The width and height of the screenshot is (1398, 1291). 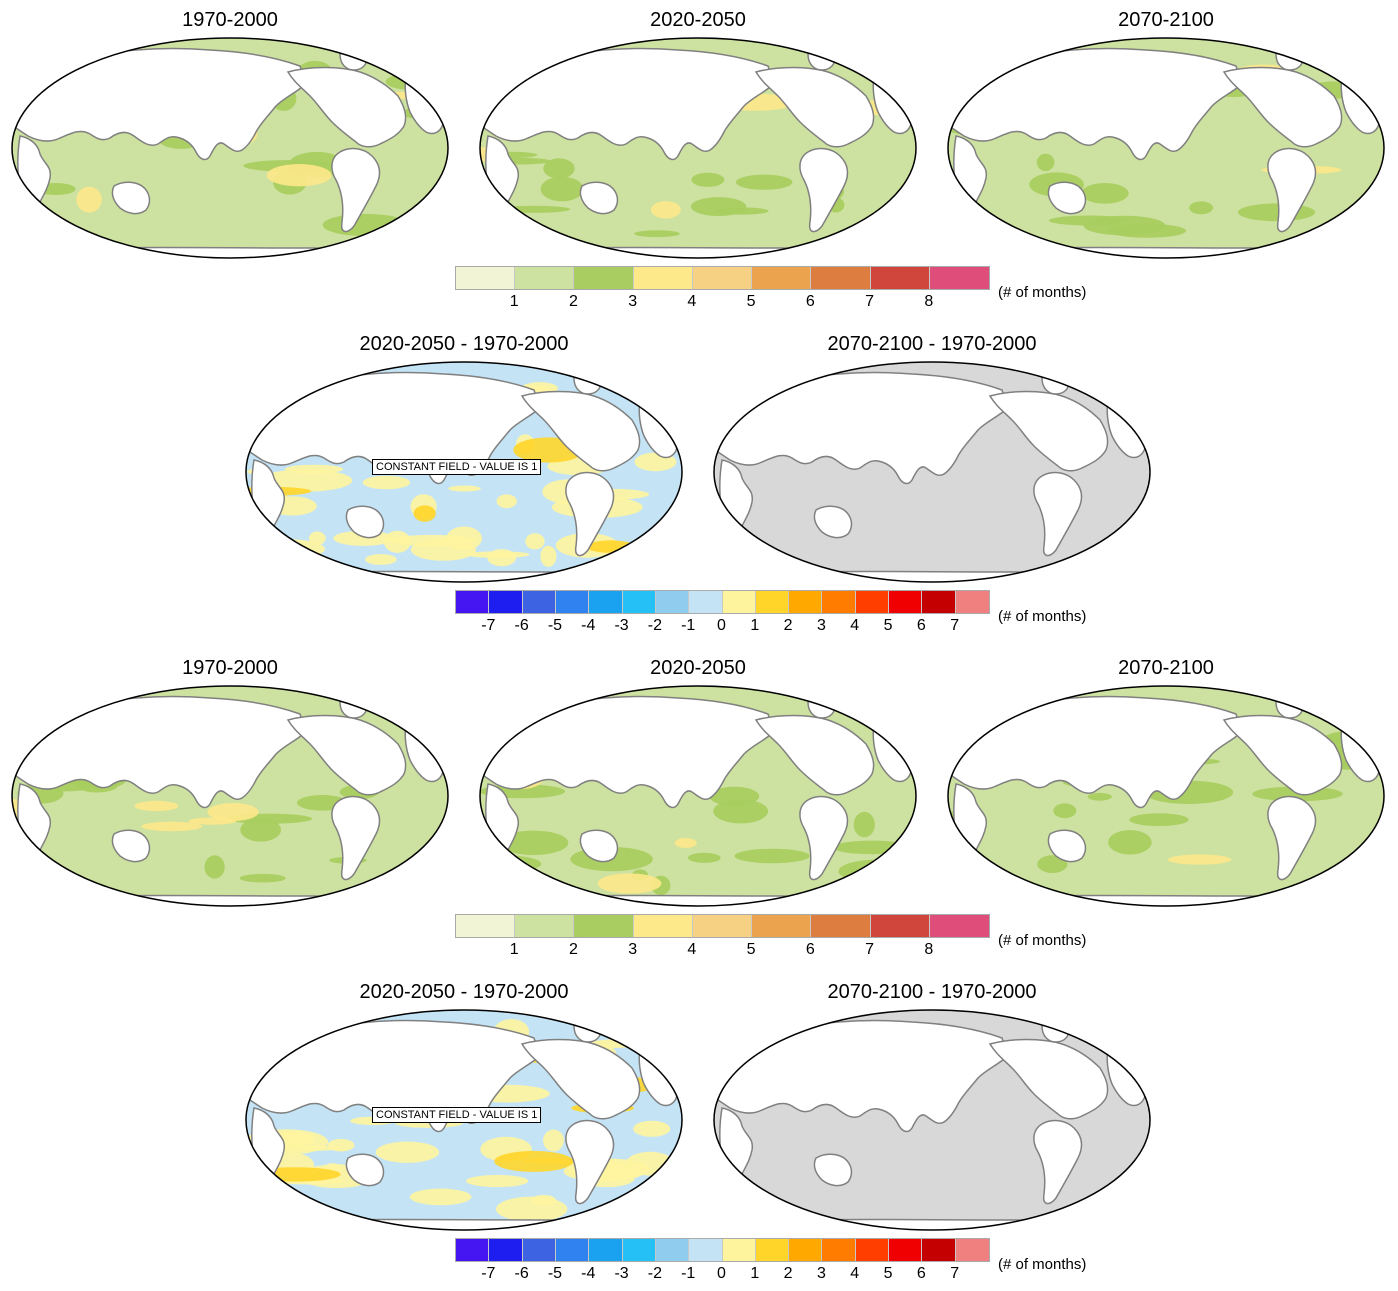 What do you see at coordinates (1042, 940) in the screenshot?
I see `colorbar-units: (# of months)` at bounding box center [1042, 940].